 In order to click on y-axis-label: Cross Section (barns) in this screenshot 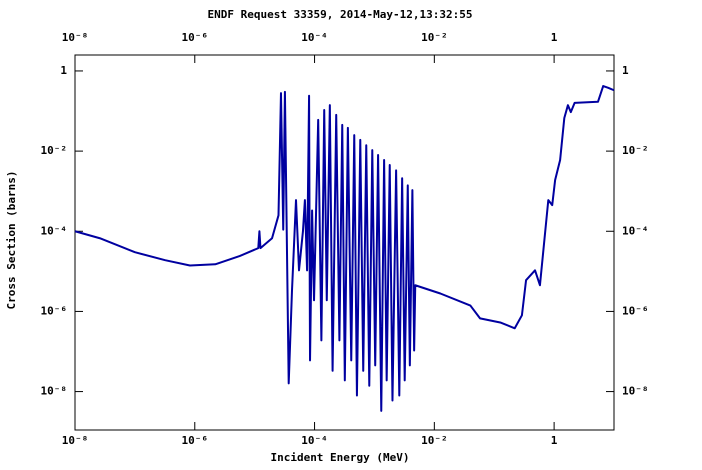, I will do `click(11, 239)`.